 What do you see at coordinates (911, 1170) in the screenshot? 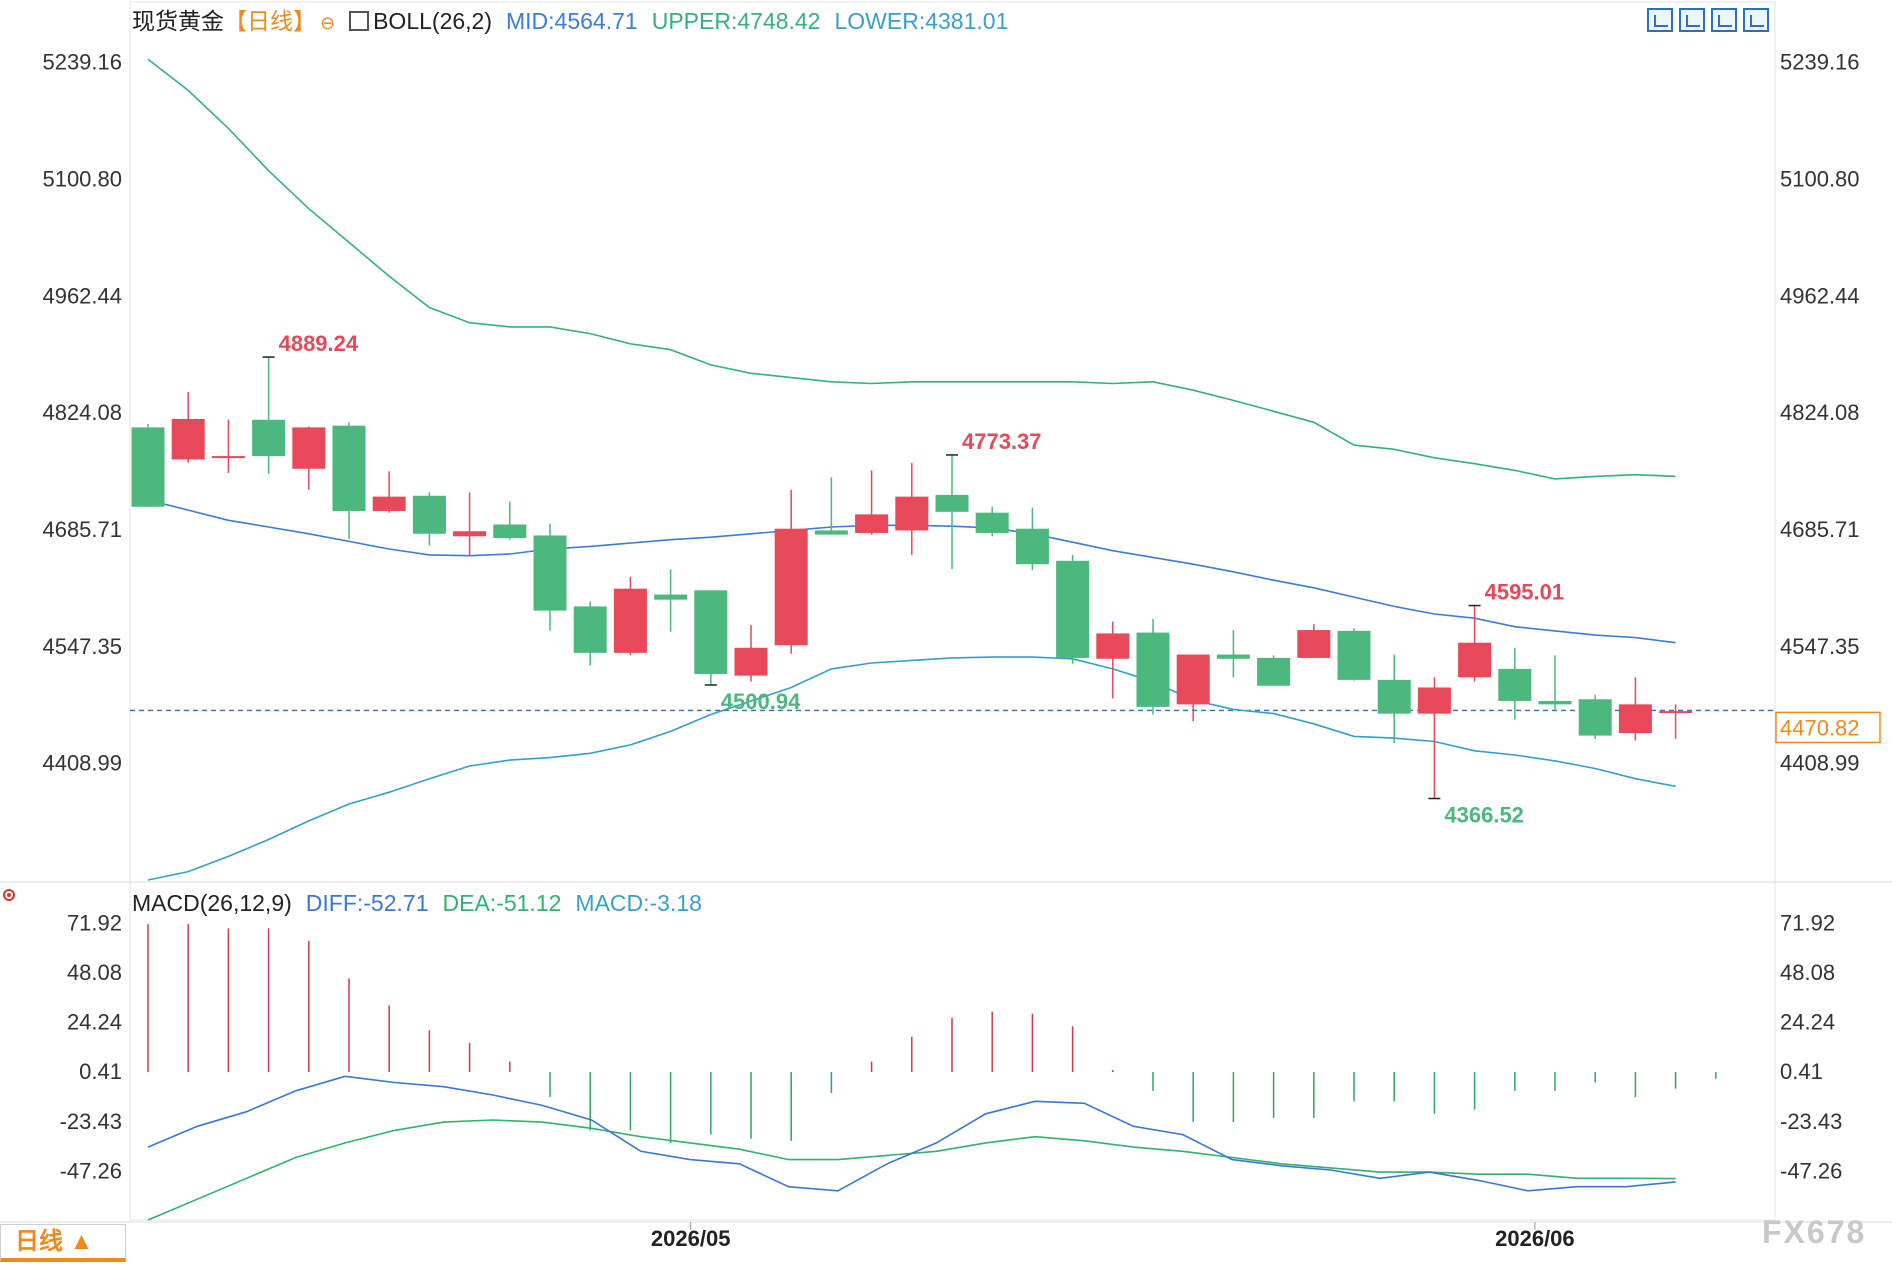
I see `dea-line` at bounding box center [911, 1170].